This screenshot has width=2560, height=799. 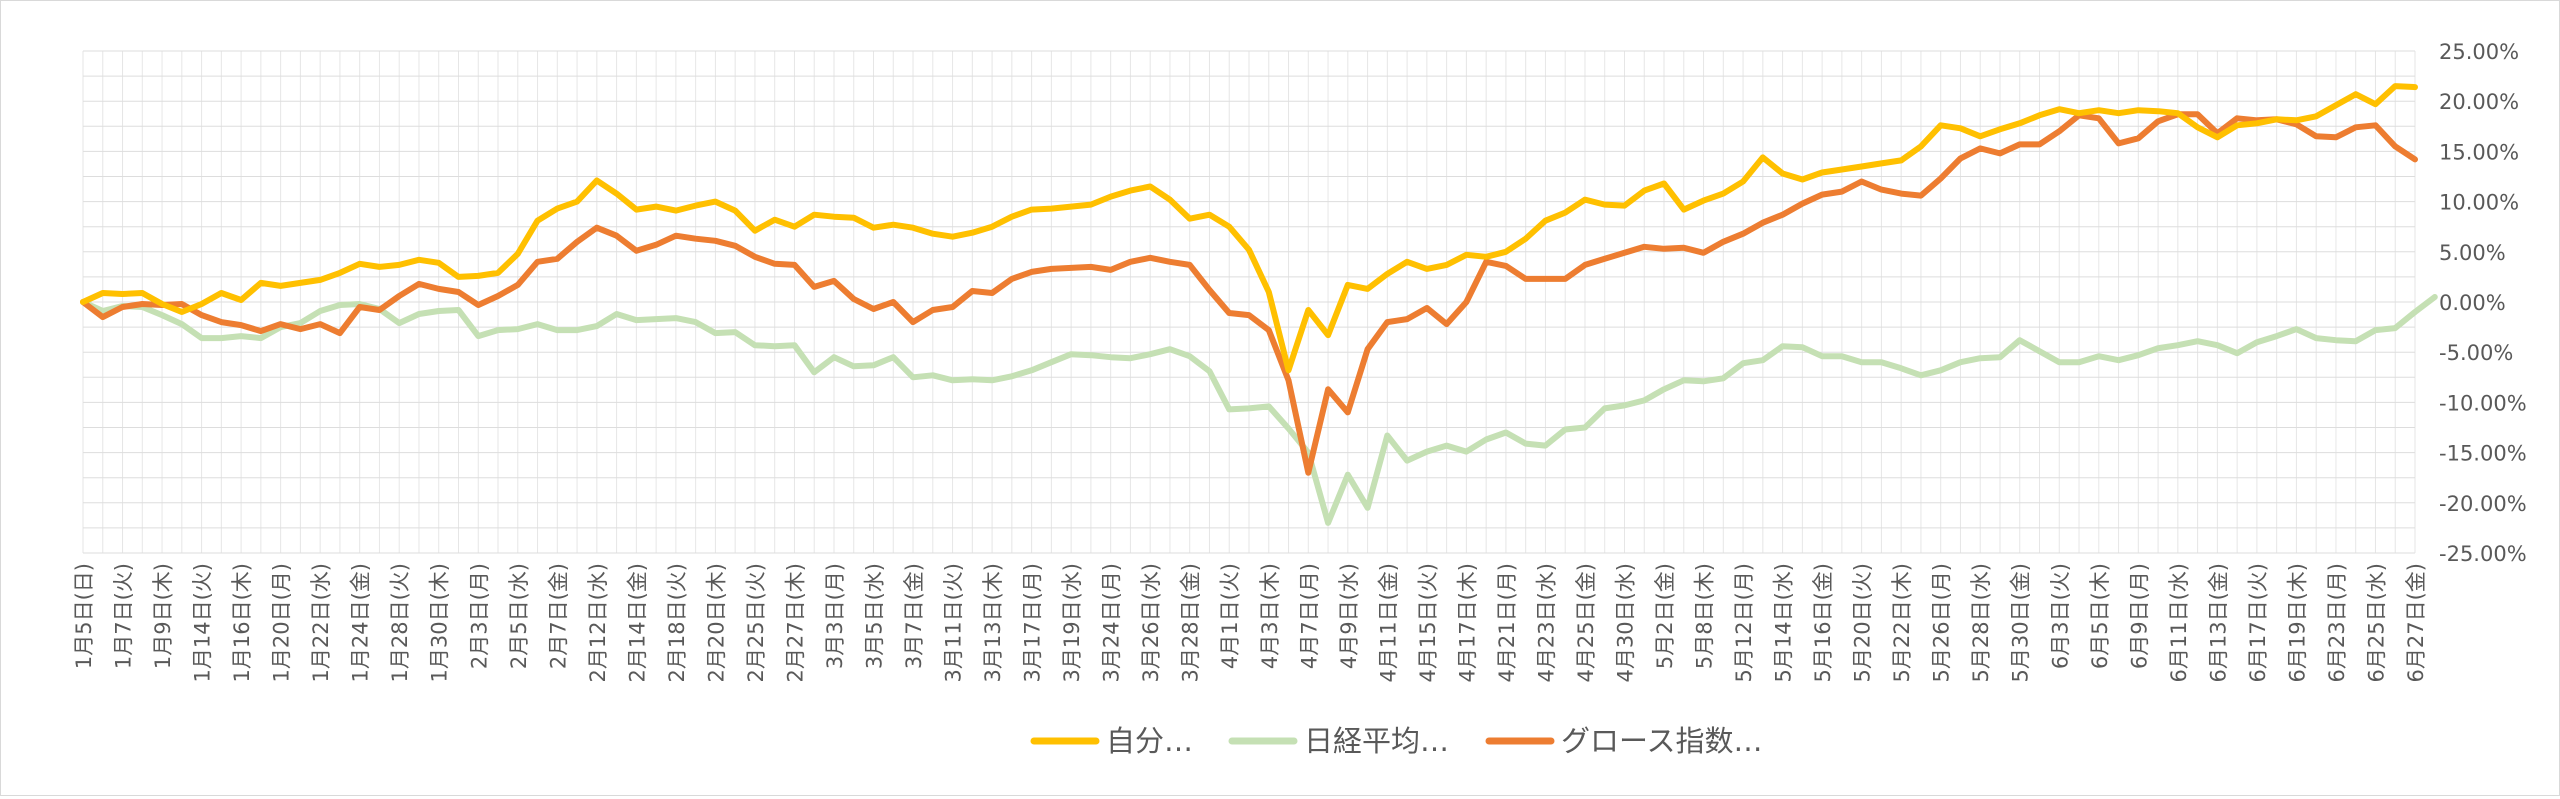 What do you see at coordinates (1625, 622) in the screenshot?
I see `x-tick-label: 4月30日(水)` at bounding box center [1625, 622].